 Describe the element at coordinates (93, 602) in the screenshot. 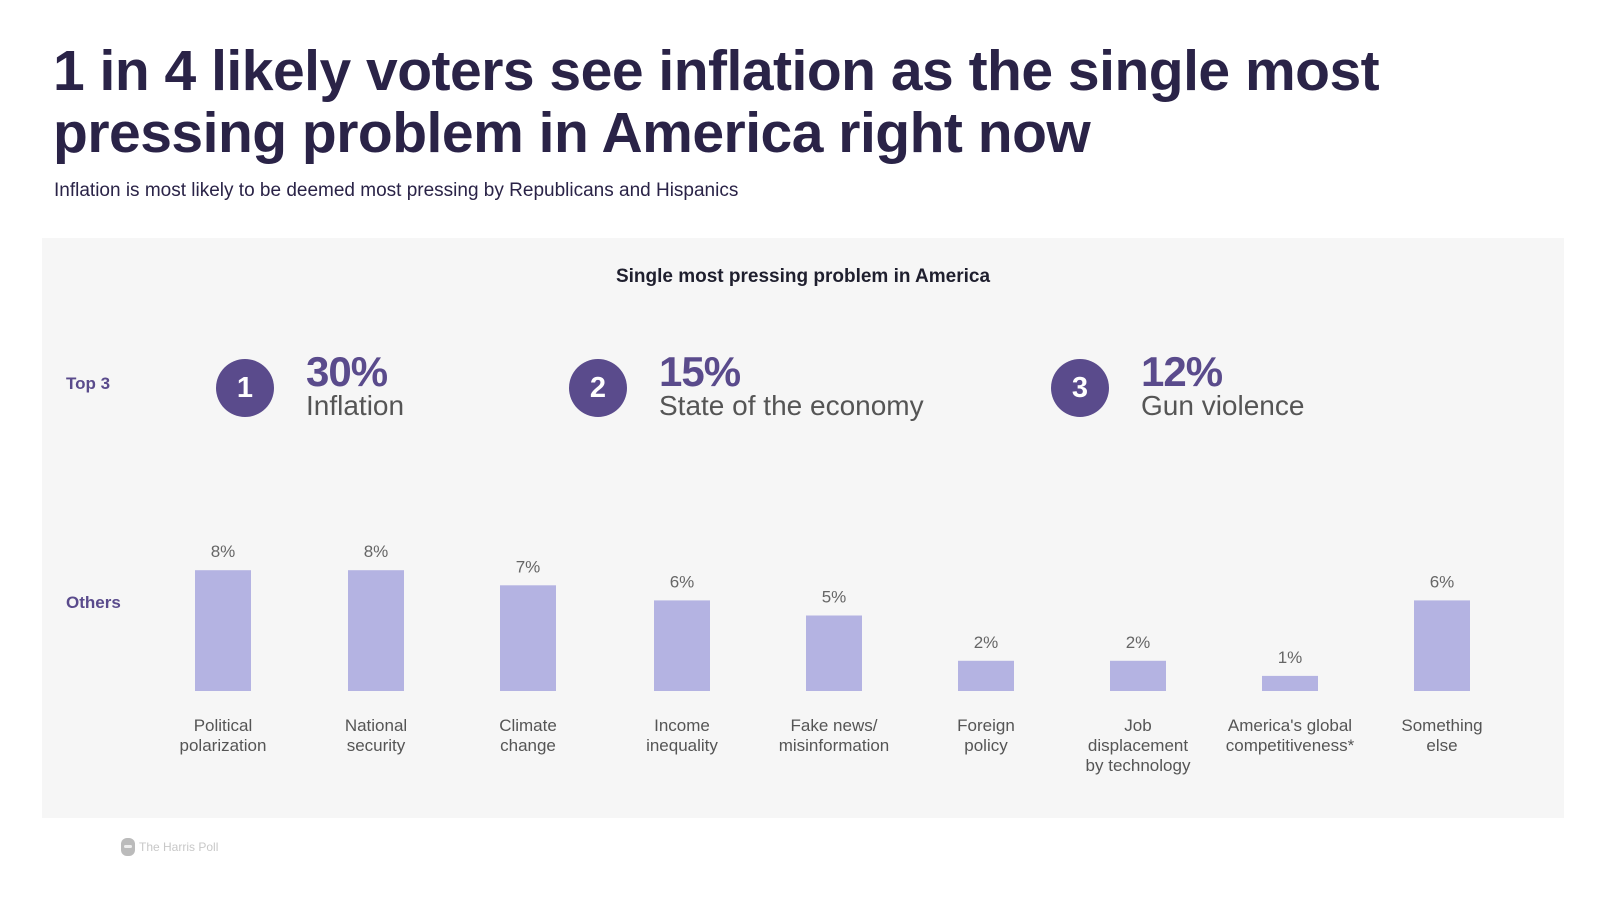

I see `others-row-label: Others` at that location.